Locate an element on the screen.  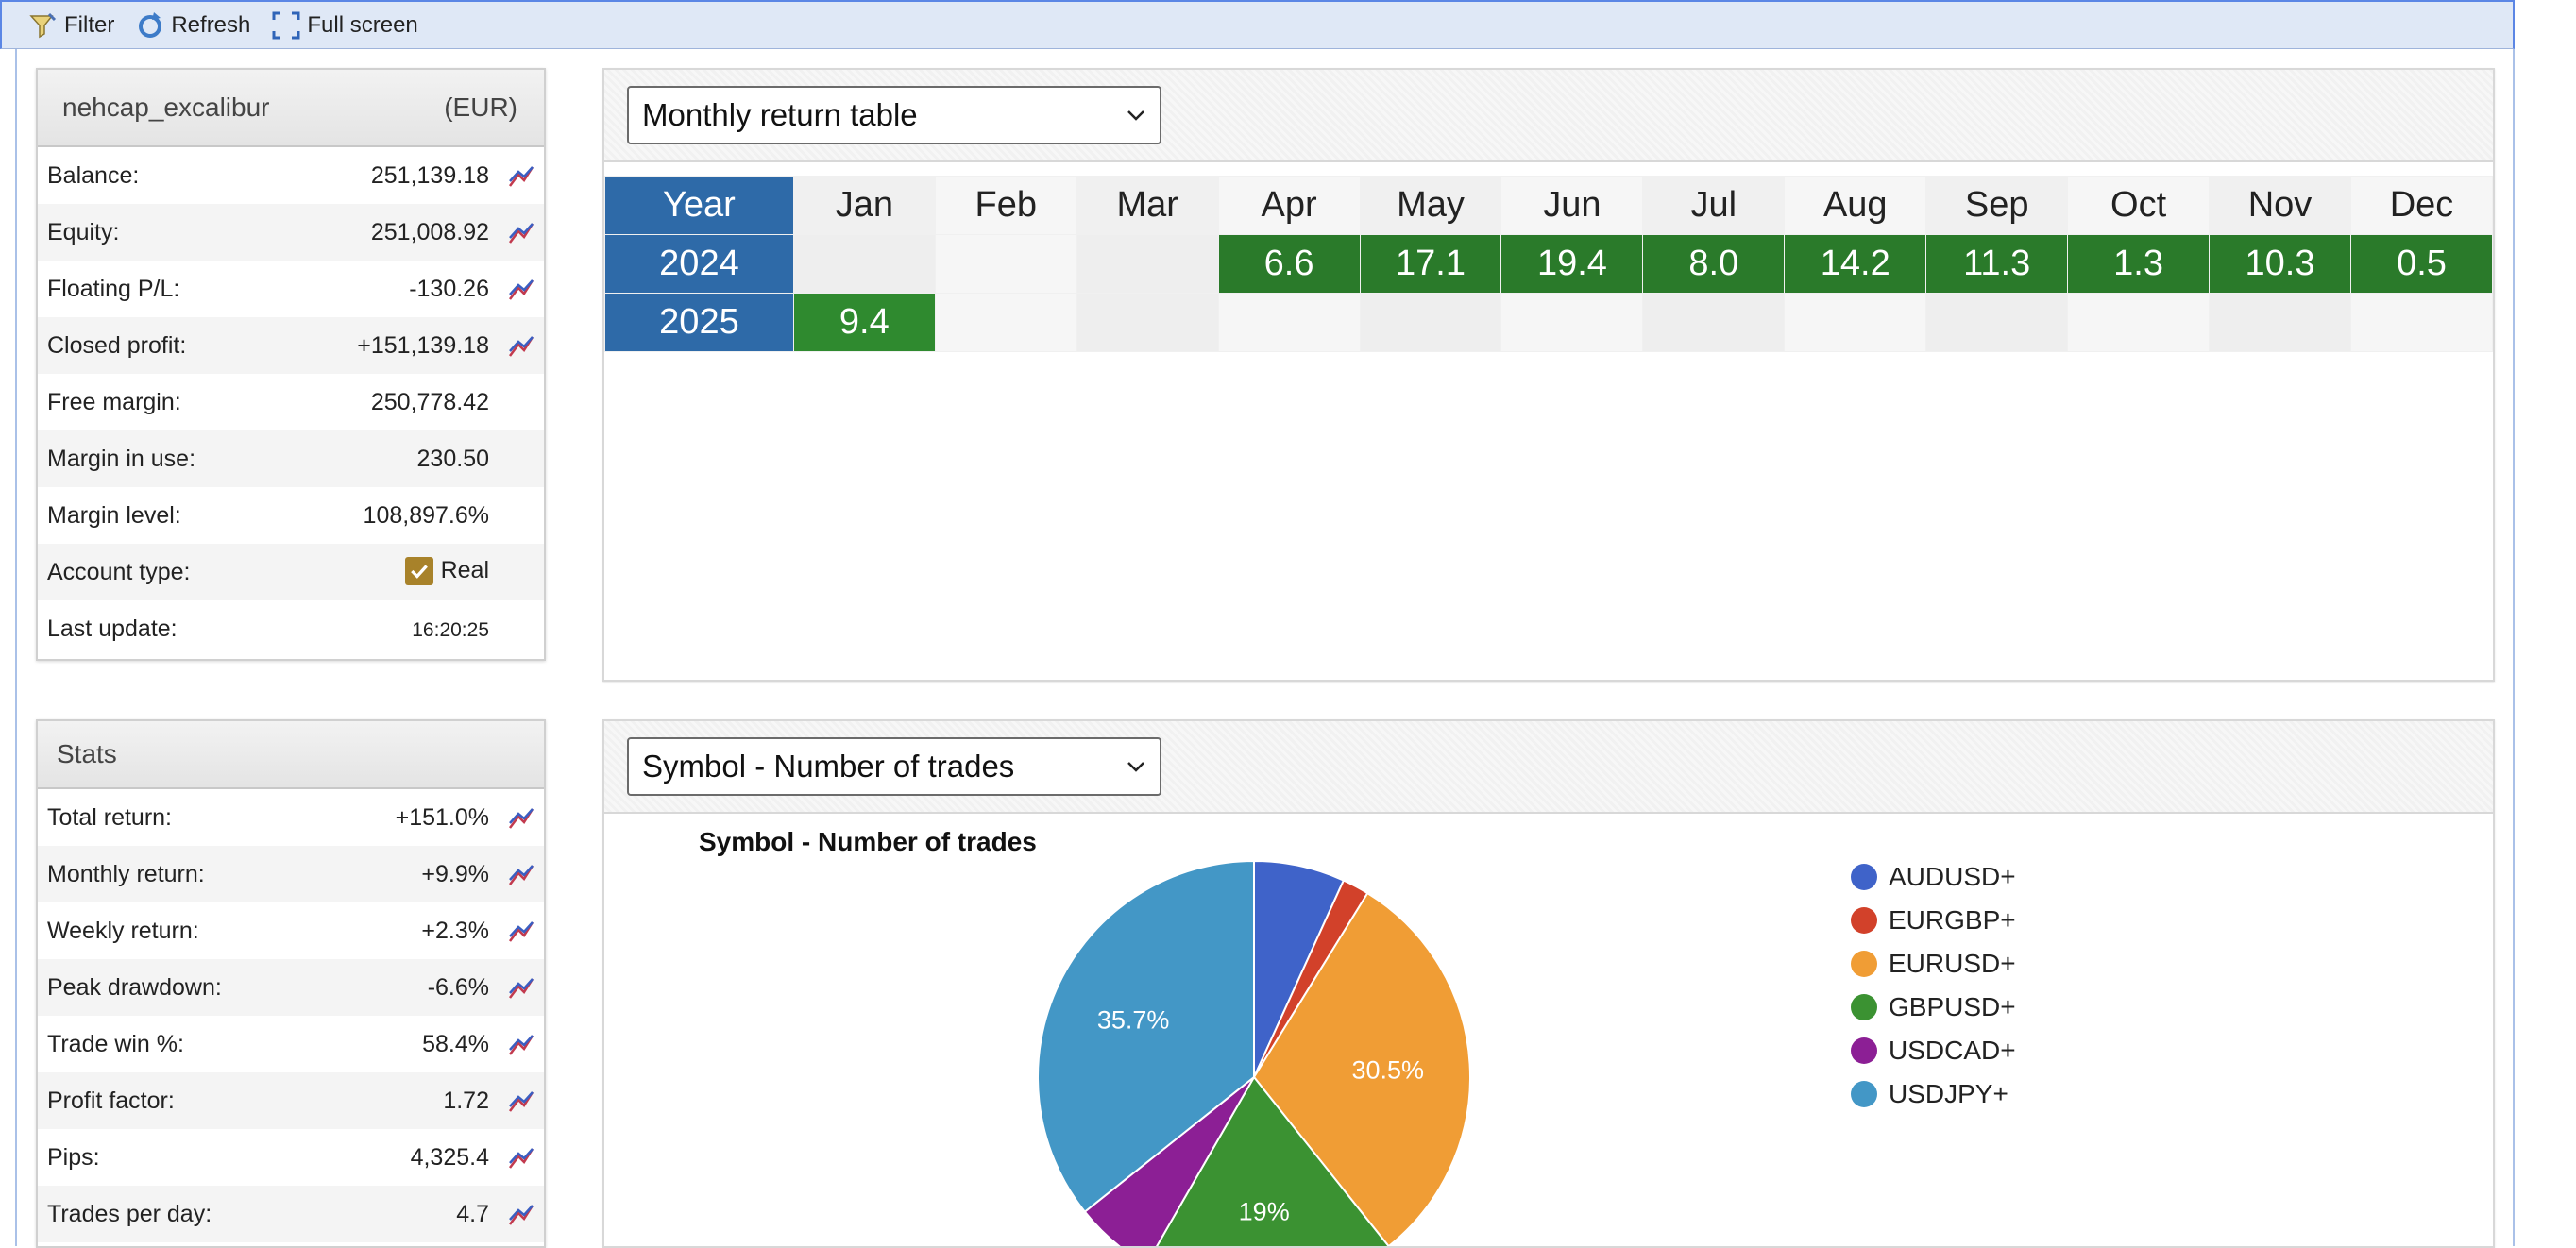
month-header: Apr is located at coordinates (1289, 205).